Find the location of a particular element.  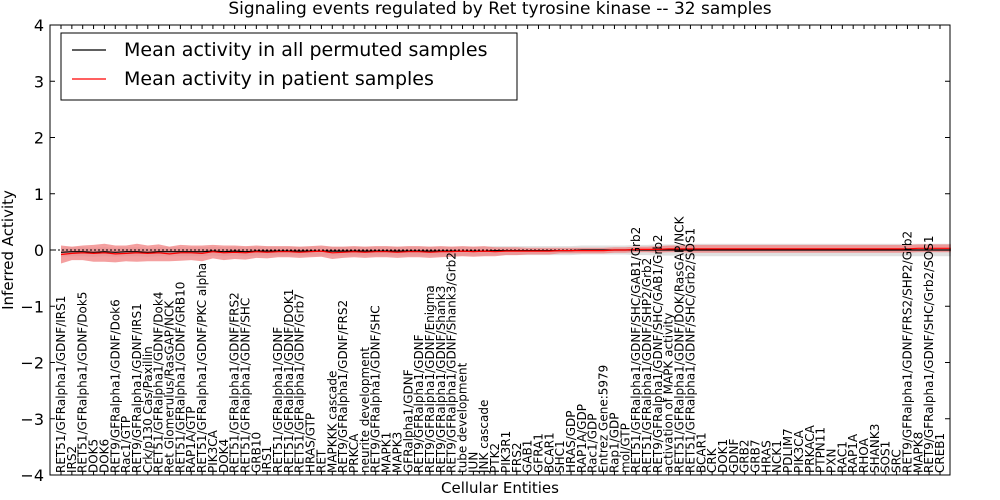

x-tick-label: mol/GTP is located at coordinates (625, 448).